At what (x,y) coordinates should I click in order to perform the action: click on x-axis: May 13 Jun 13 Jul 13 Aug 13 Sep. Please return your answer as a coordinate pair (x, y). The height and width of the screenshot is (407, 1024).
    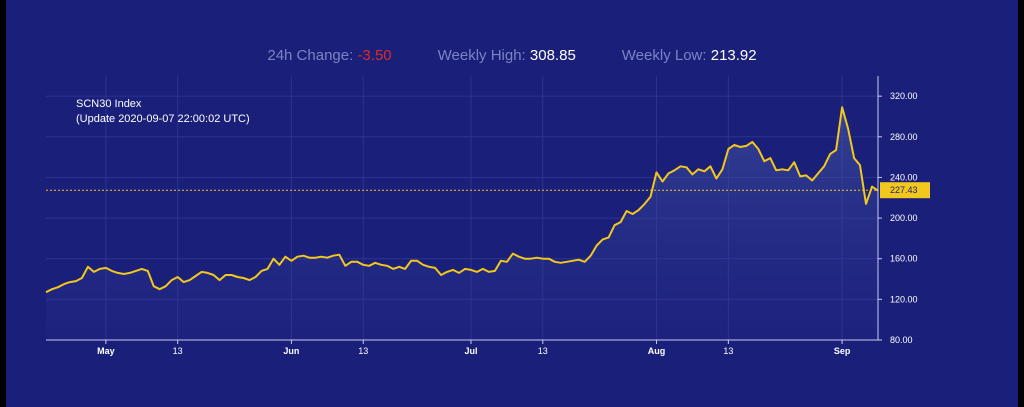
    Looking at the image, I should click on (462, 347).